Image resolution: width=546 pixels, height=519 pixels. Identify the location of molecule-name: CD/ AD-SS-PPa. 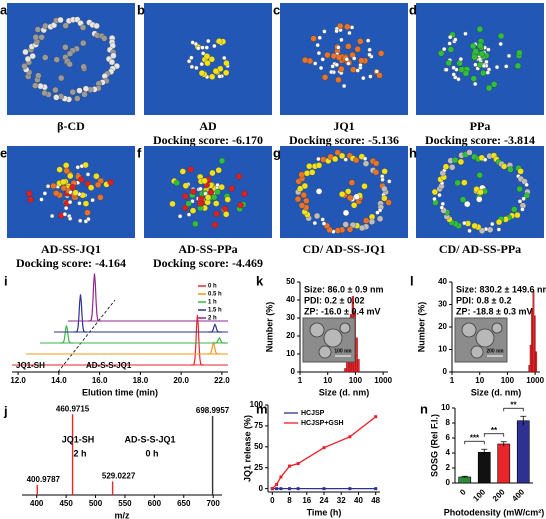
(480, 249).